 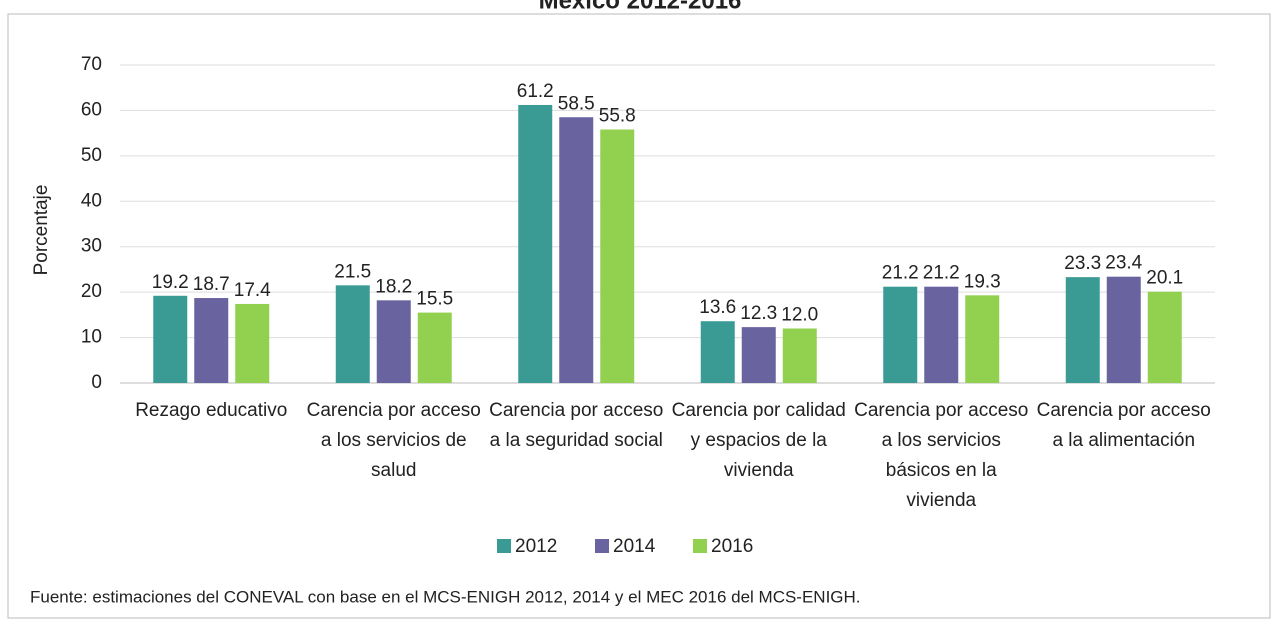 What do you see at coordinates (170, 282) in the screenshot?
I see `data-label: 19.2` at bounding box center [170, 282].